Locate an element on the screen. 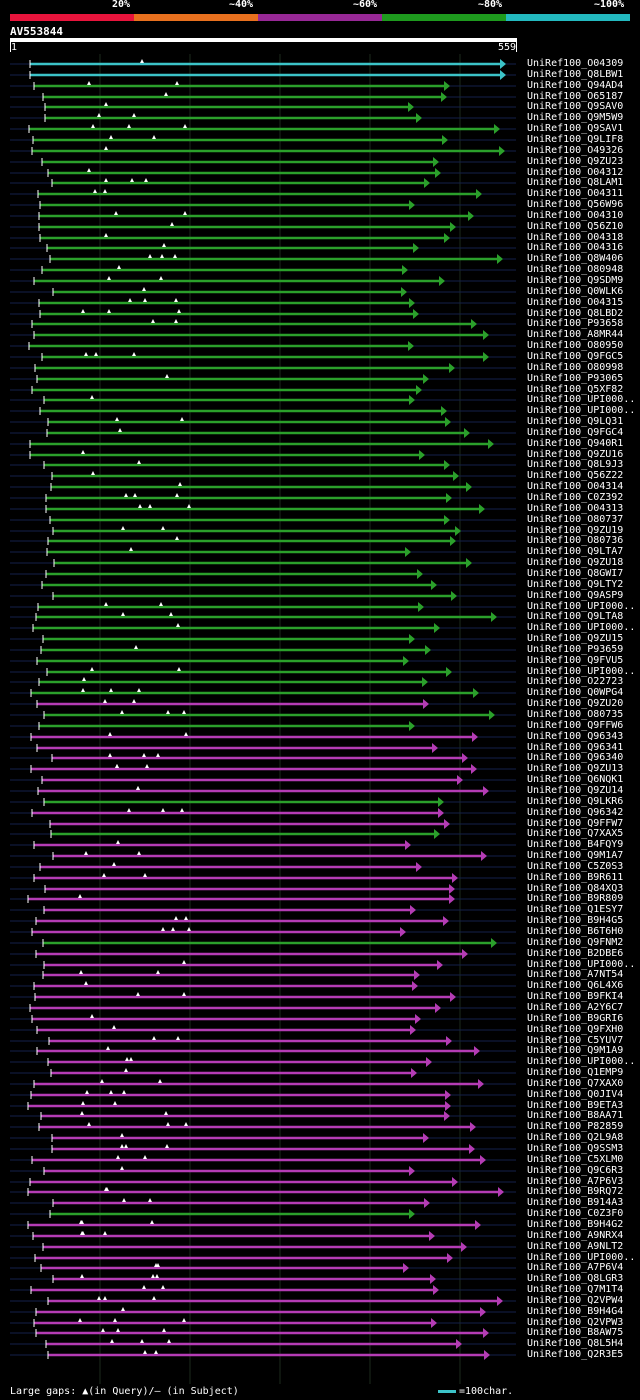  hit-label: UniRef100_Q5XF82 is located at coordinates (575, 389).